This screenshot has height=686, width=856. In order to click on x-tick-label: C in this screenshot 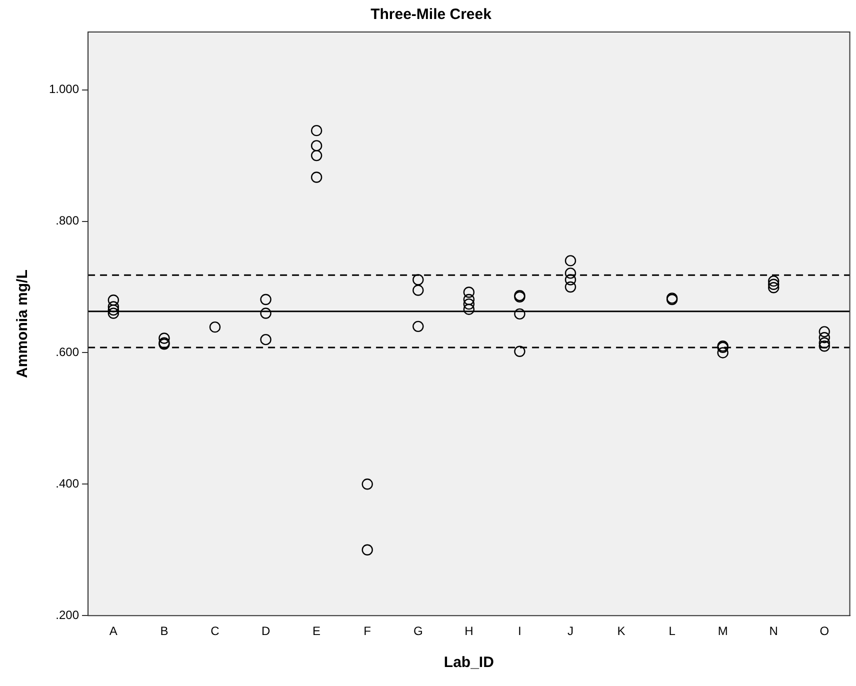, I will do `click(215, 631)`.